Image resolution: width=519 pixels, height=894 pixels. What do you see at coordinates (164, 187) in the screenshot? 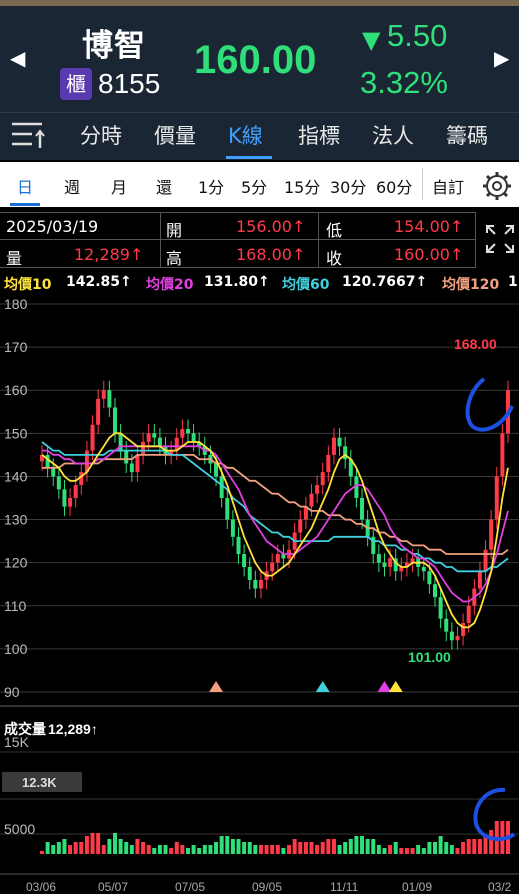
I see `period-adjusted: 還` at bounding box center [164, 187].